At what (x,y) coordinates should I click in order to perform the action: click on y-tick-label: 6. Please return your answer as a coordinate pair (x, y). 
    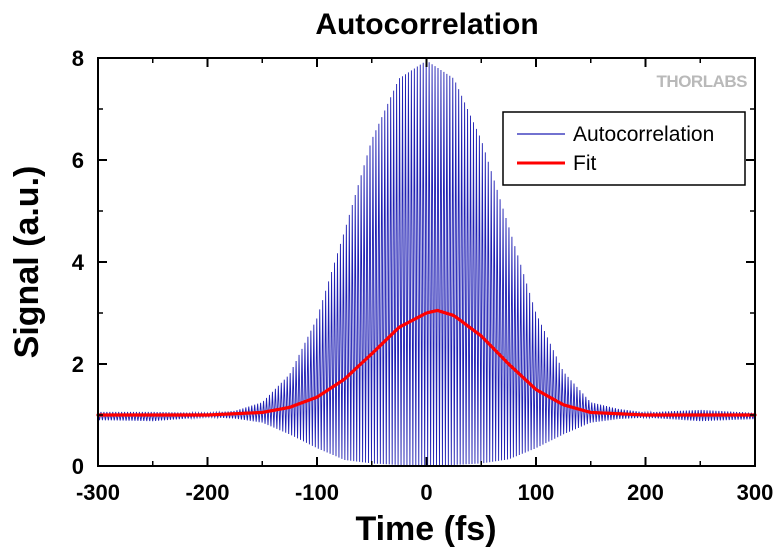
    Looking at the image, I should click on (78, 160).